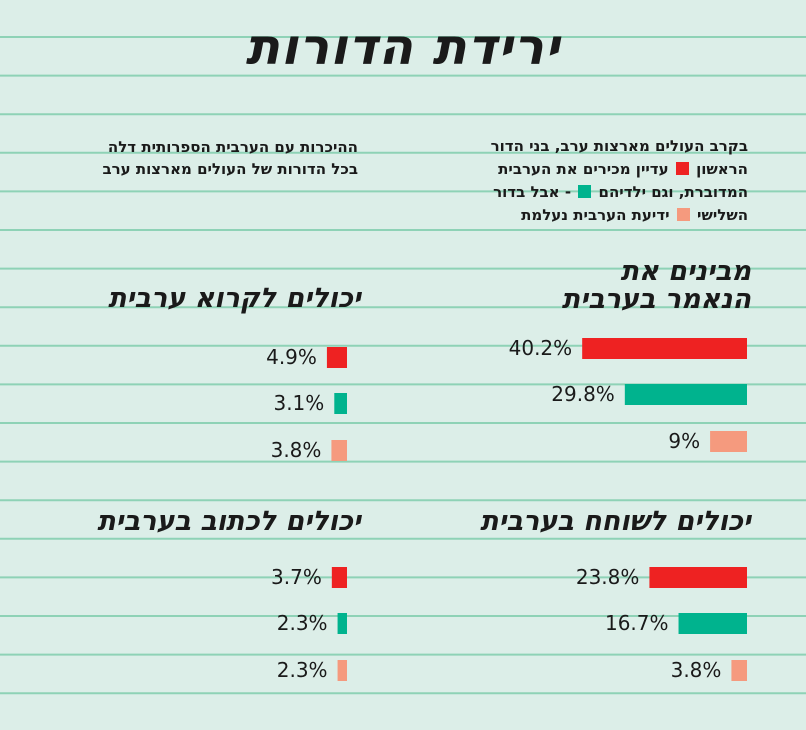  What do you see at coordinates (296, 577) in the screenshot?
I see `value-label-write-first-generation: 3.7%` at bounding box center [296, 577].